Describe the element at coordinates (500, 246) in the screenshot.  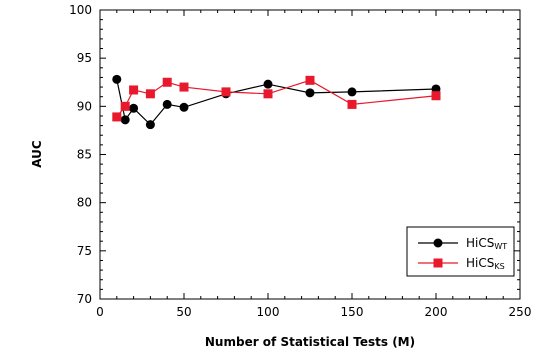
I see `legend-label-subscript: WT` at that location.